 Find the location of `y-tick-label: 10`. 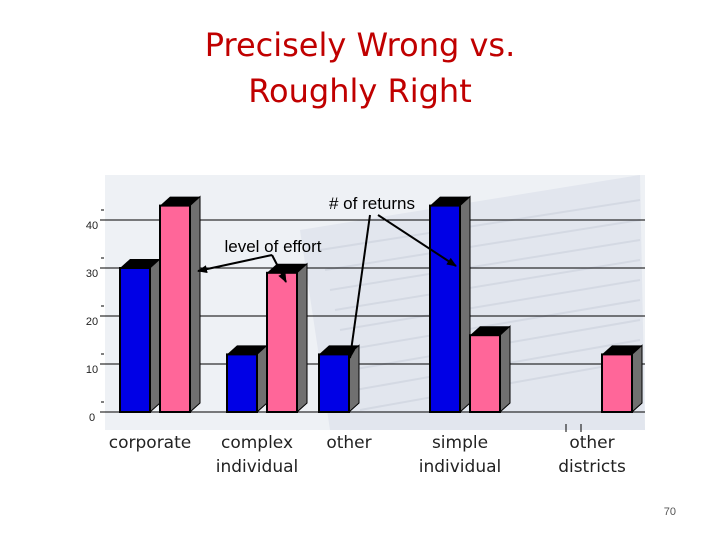

y-tick-label: 10 is located at coordinates (92, 370).